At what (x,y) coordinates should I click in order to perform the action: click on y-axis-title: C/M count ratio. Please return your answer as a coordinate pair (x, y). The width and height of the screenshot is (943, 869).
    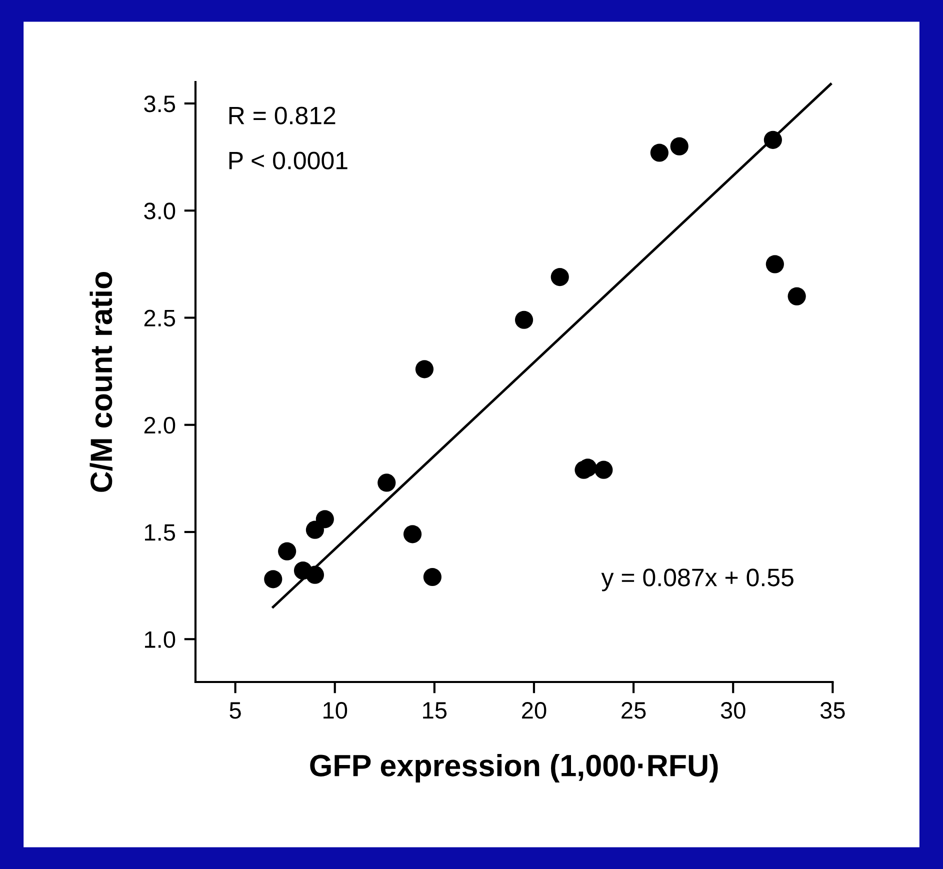
    Looking at the image, I should click on (101, 382).